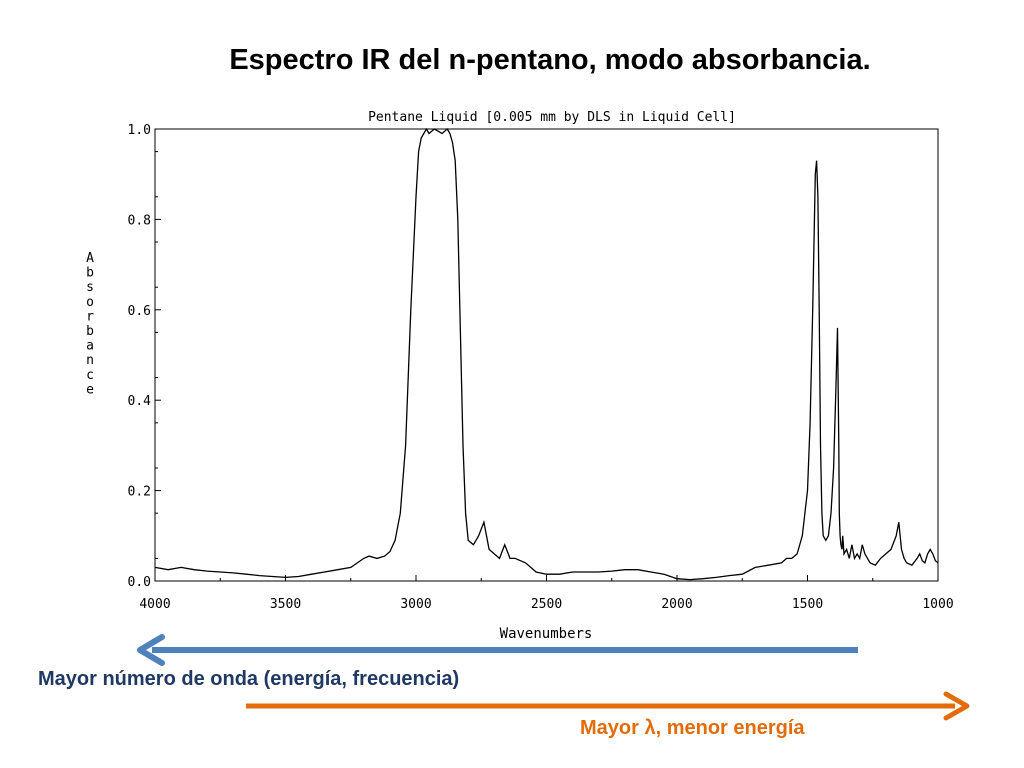 This screenshot has height=768, width=1024. I want to click on y-tick-label: 1.0, so click(139, 130).